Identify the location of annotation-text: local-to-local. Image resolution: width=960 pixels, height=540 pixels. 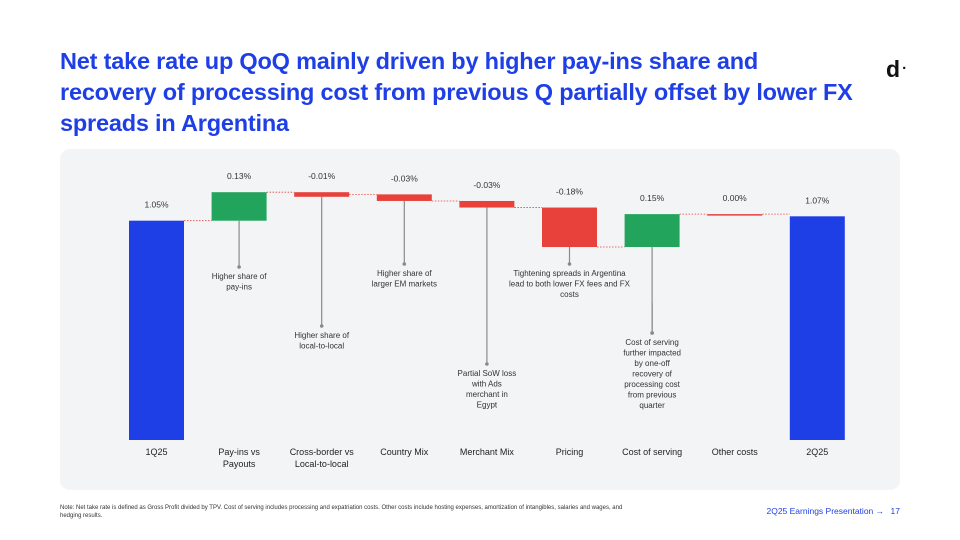
(321, 346).